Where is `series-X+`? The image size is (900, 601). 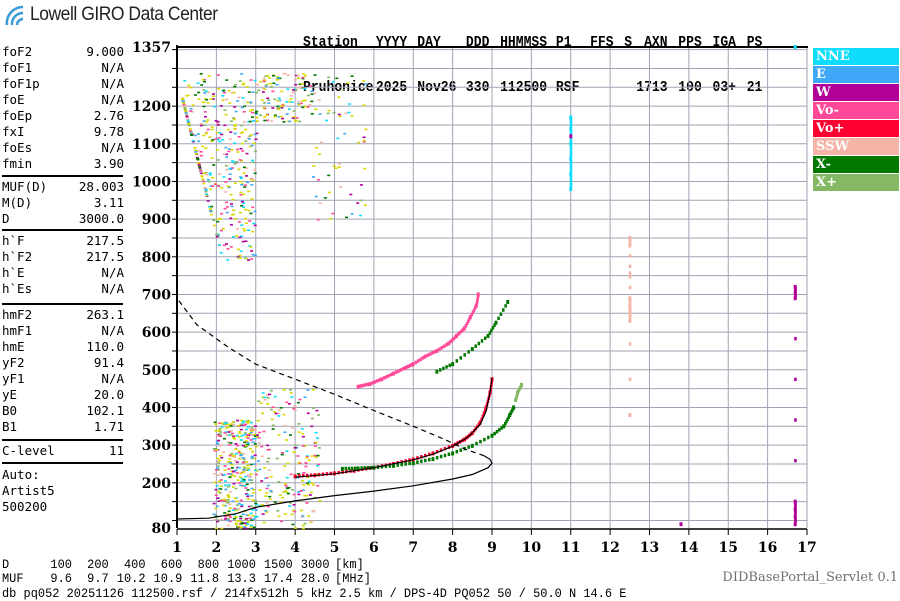
series-X+ is located at coordinates (519, 392).